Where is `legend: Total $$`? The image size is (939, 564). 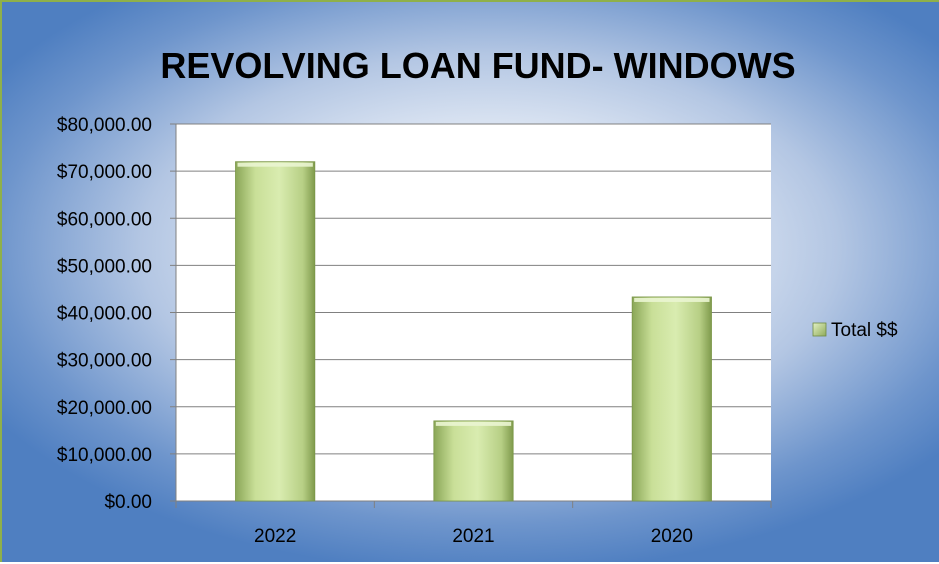 legend: Total $$ is located at coordinates (855, 330).